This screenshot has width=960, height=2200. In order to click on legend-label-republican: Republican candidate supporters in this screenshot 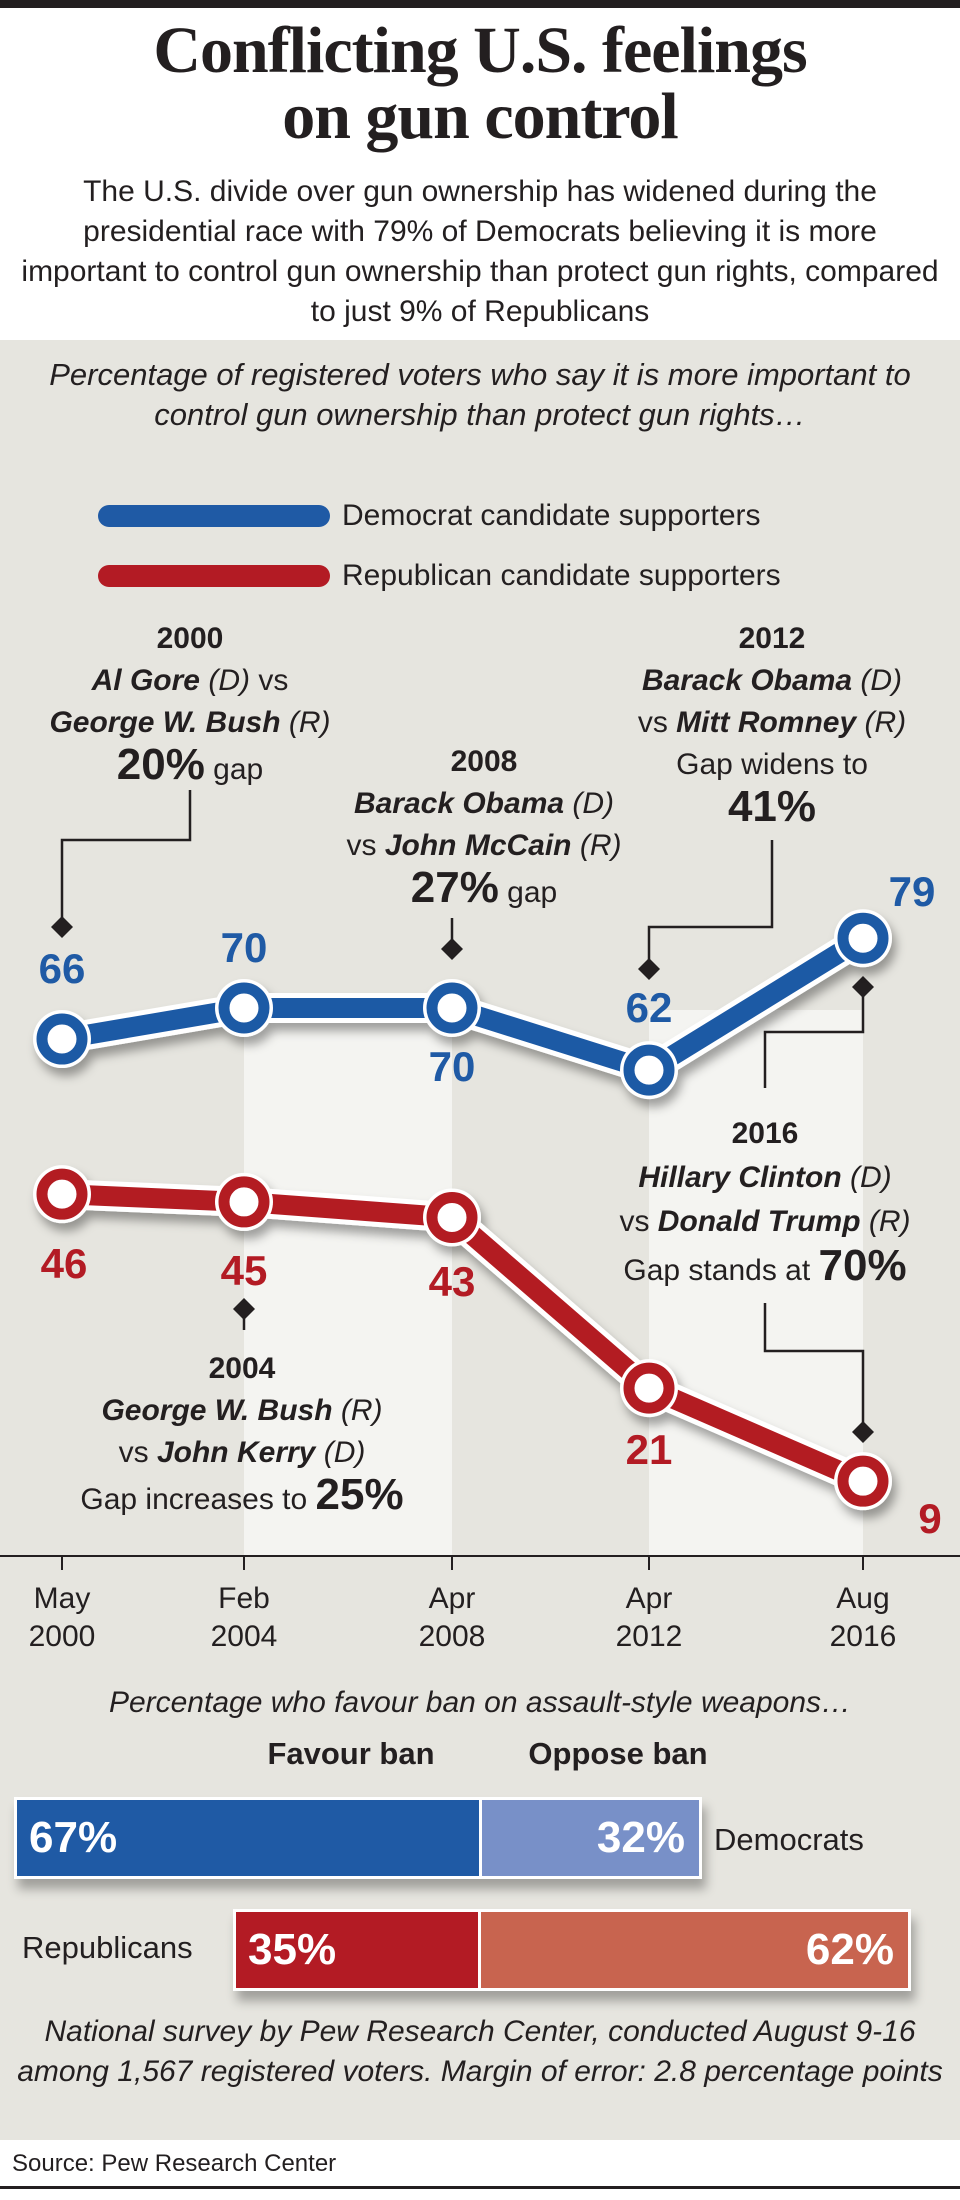, I will do `click(561, 575)`.